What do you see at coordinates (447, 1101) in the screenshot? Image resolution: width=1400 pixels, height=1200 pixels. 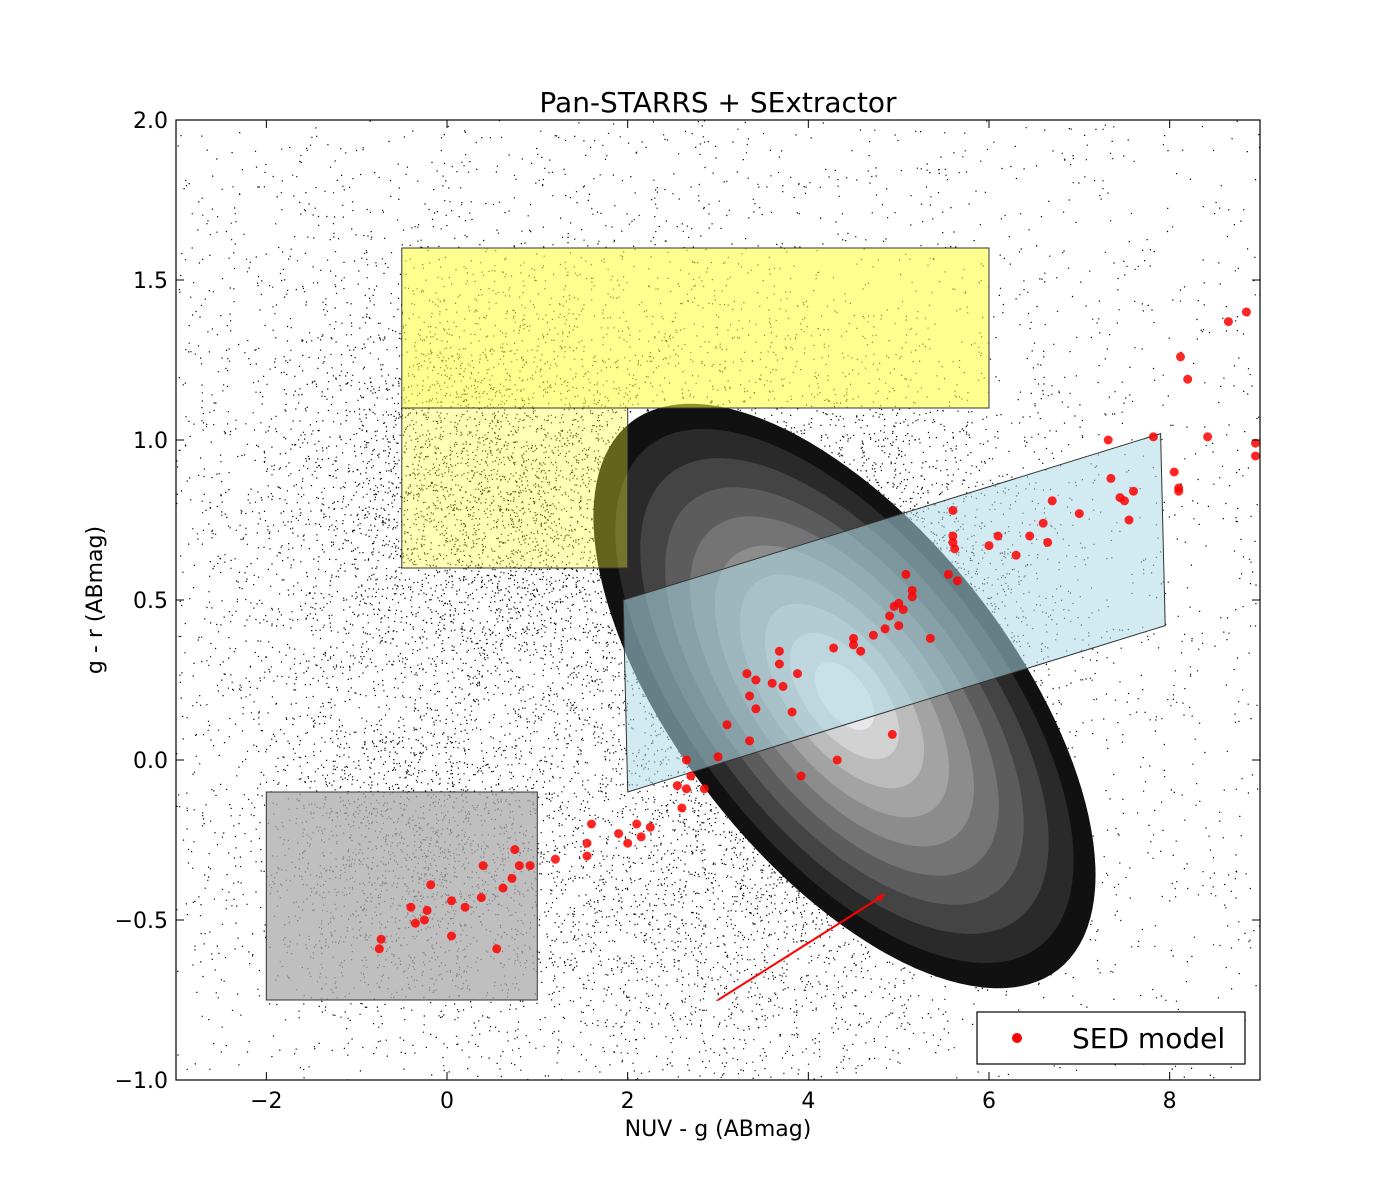 I see `x-tick-label: 0` at bounding box center [447, 1101].